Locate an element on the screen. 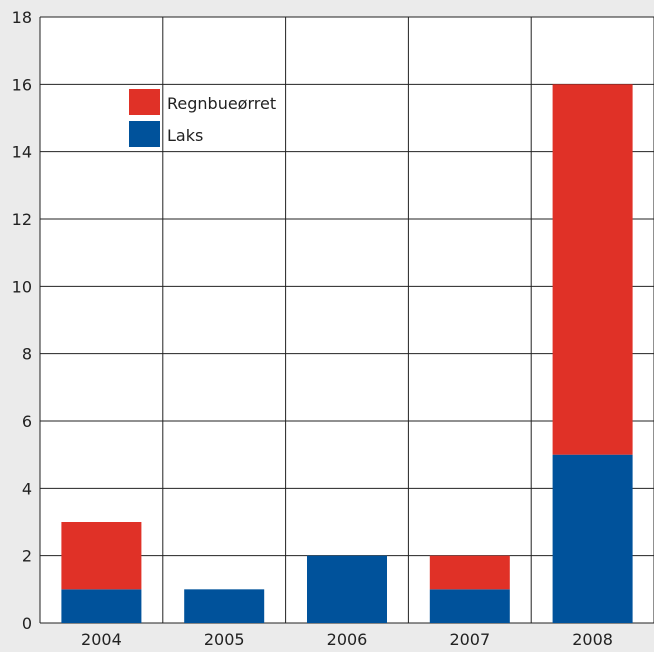 Image resolution: width=654 pixels, height=652 pixels. y-tick-label: 4 is located at coordinates (27, 488).